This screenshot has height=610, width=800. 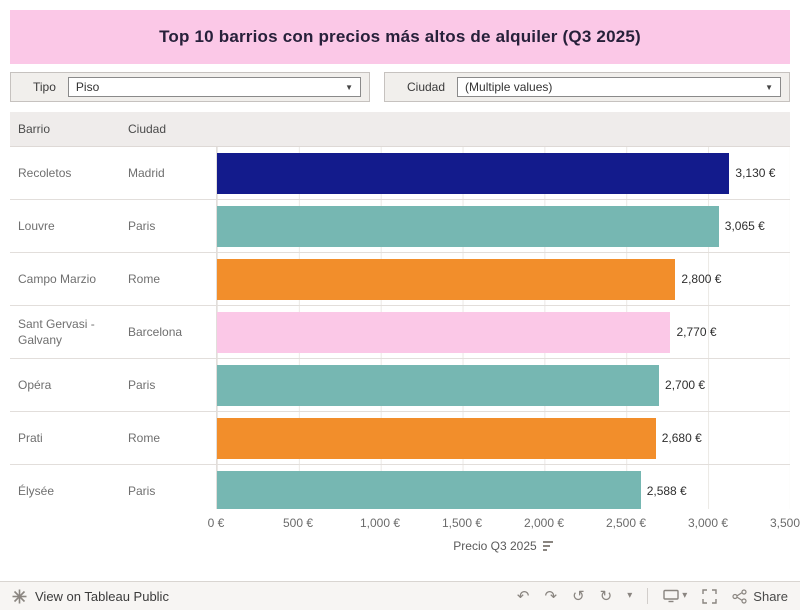 I want to click on filter-ciudad-label: Ciudad, so click(x=426, y=87).